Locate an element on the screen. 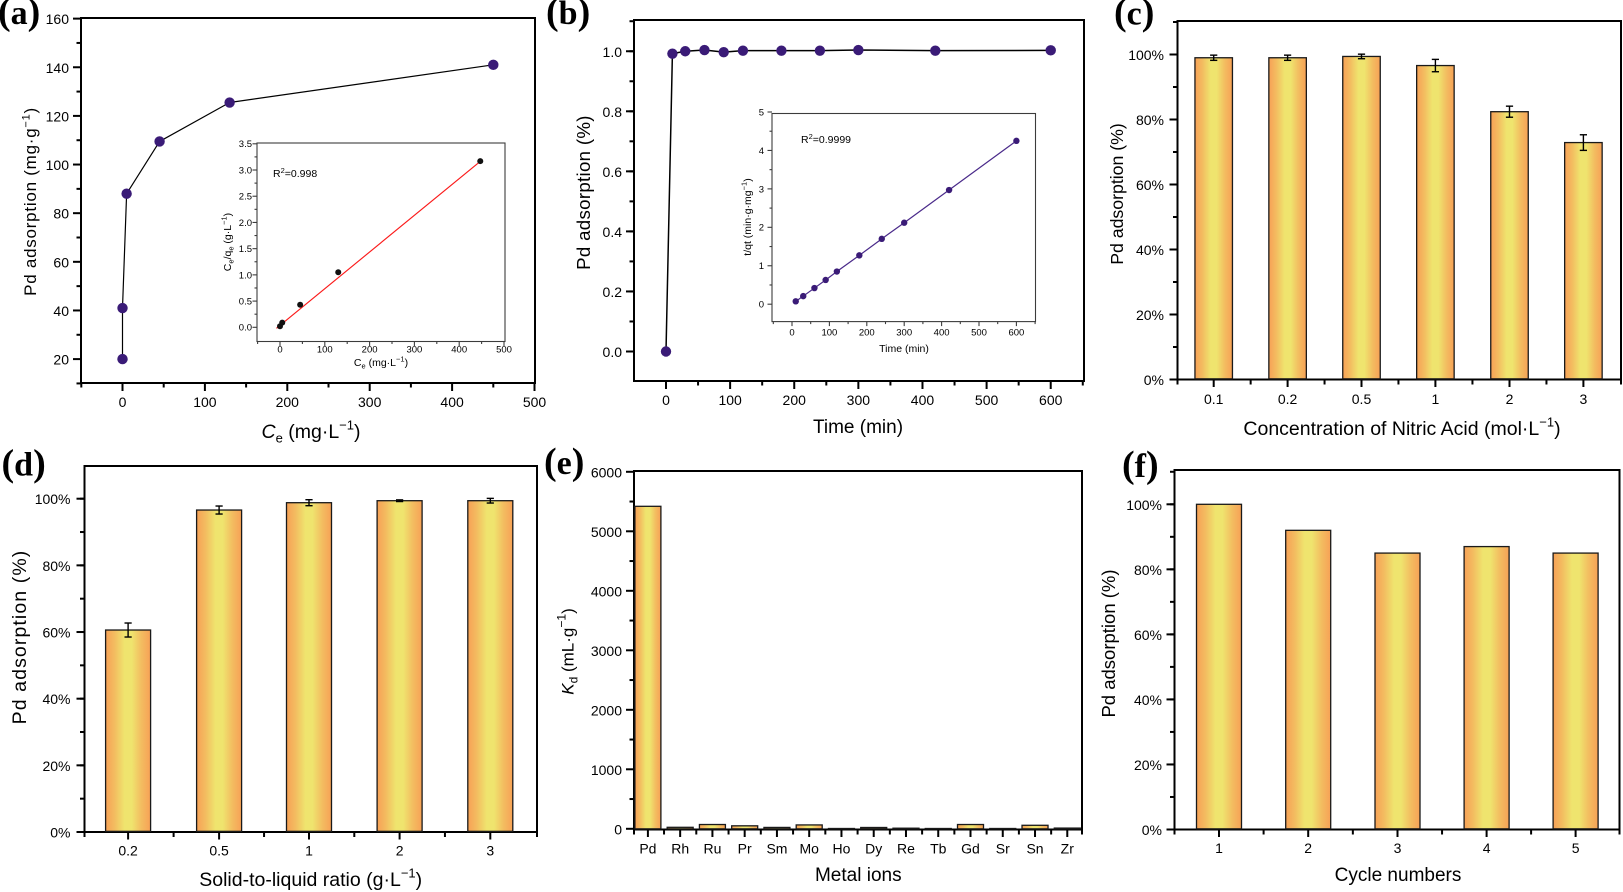  svg-text: 3000 is located at coordinates (606, 651).